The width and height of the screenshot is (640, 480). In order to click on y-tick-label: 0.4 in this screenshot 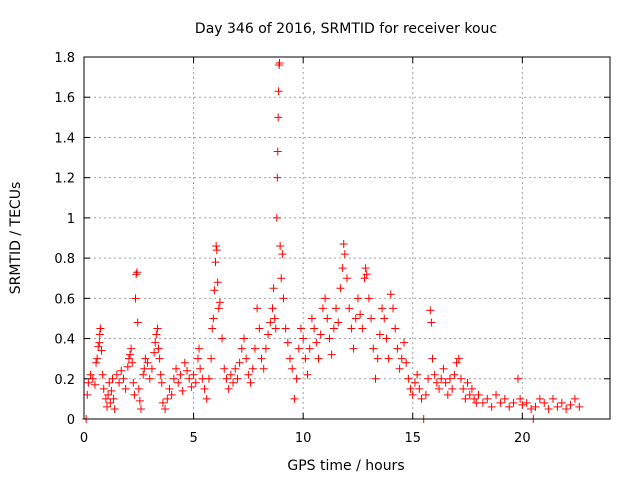, I will do `click(64, 340)`.